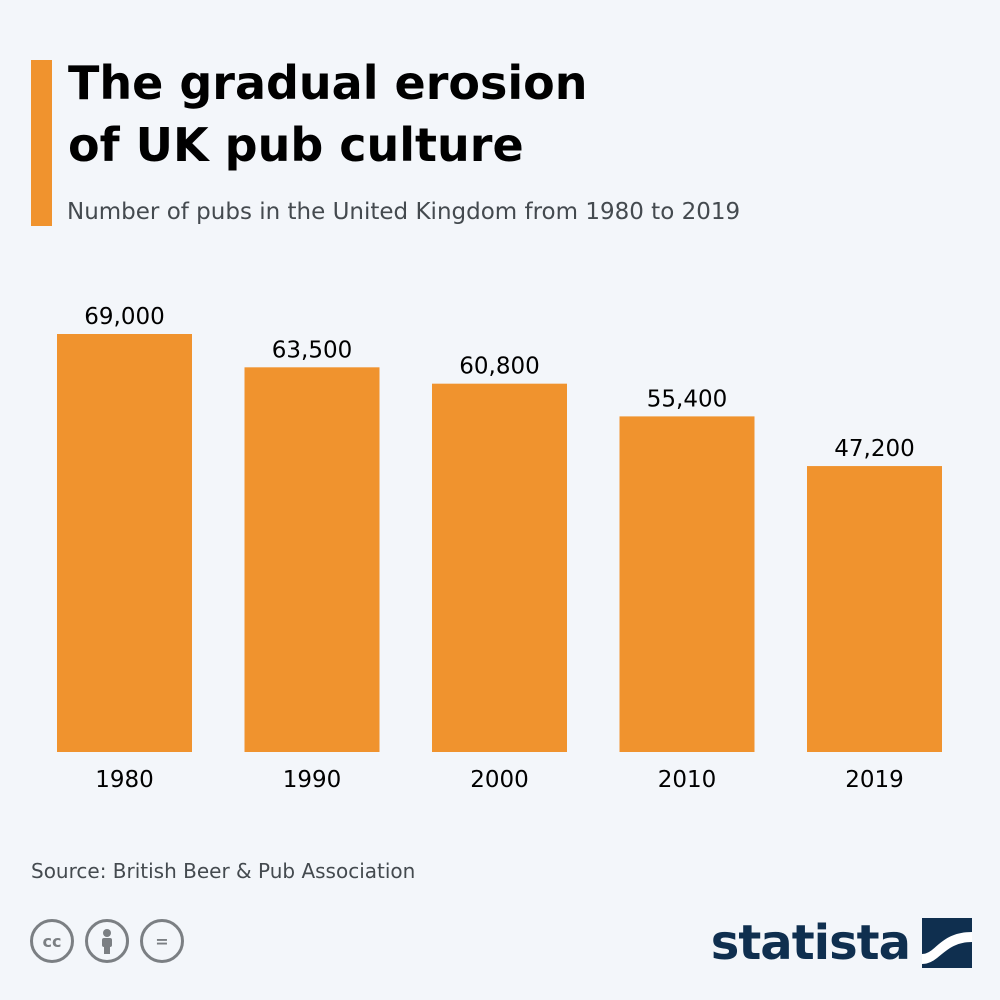 The height and width of the screenshot is (1000, 1000). I want to click on license-icons: cc =, so click(107, 941).